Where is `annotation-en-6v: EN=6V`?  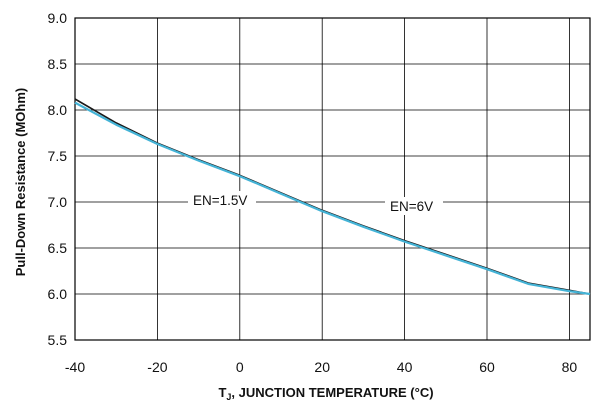
annotation-en-6v: EN=6V is located at coordinates (411, 206).